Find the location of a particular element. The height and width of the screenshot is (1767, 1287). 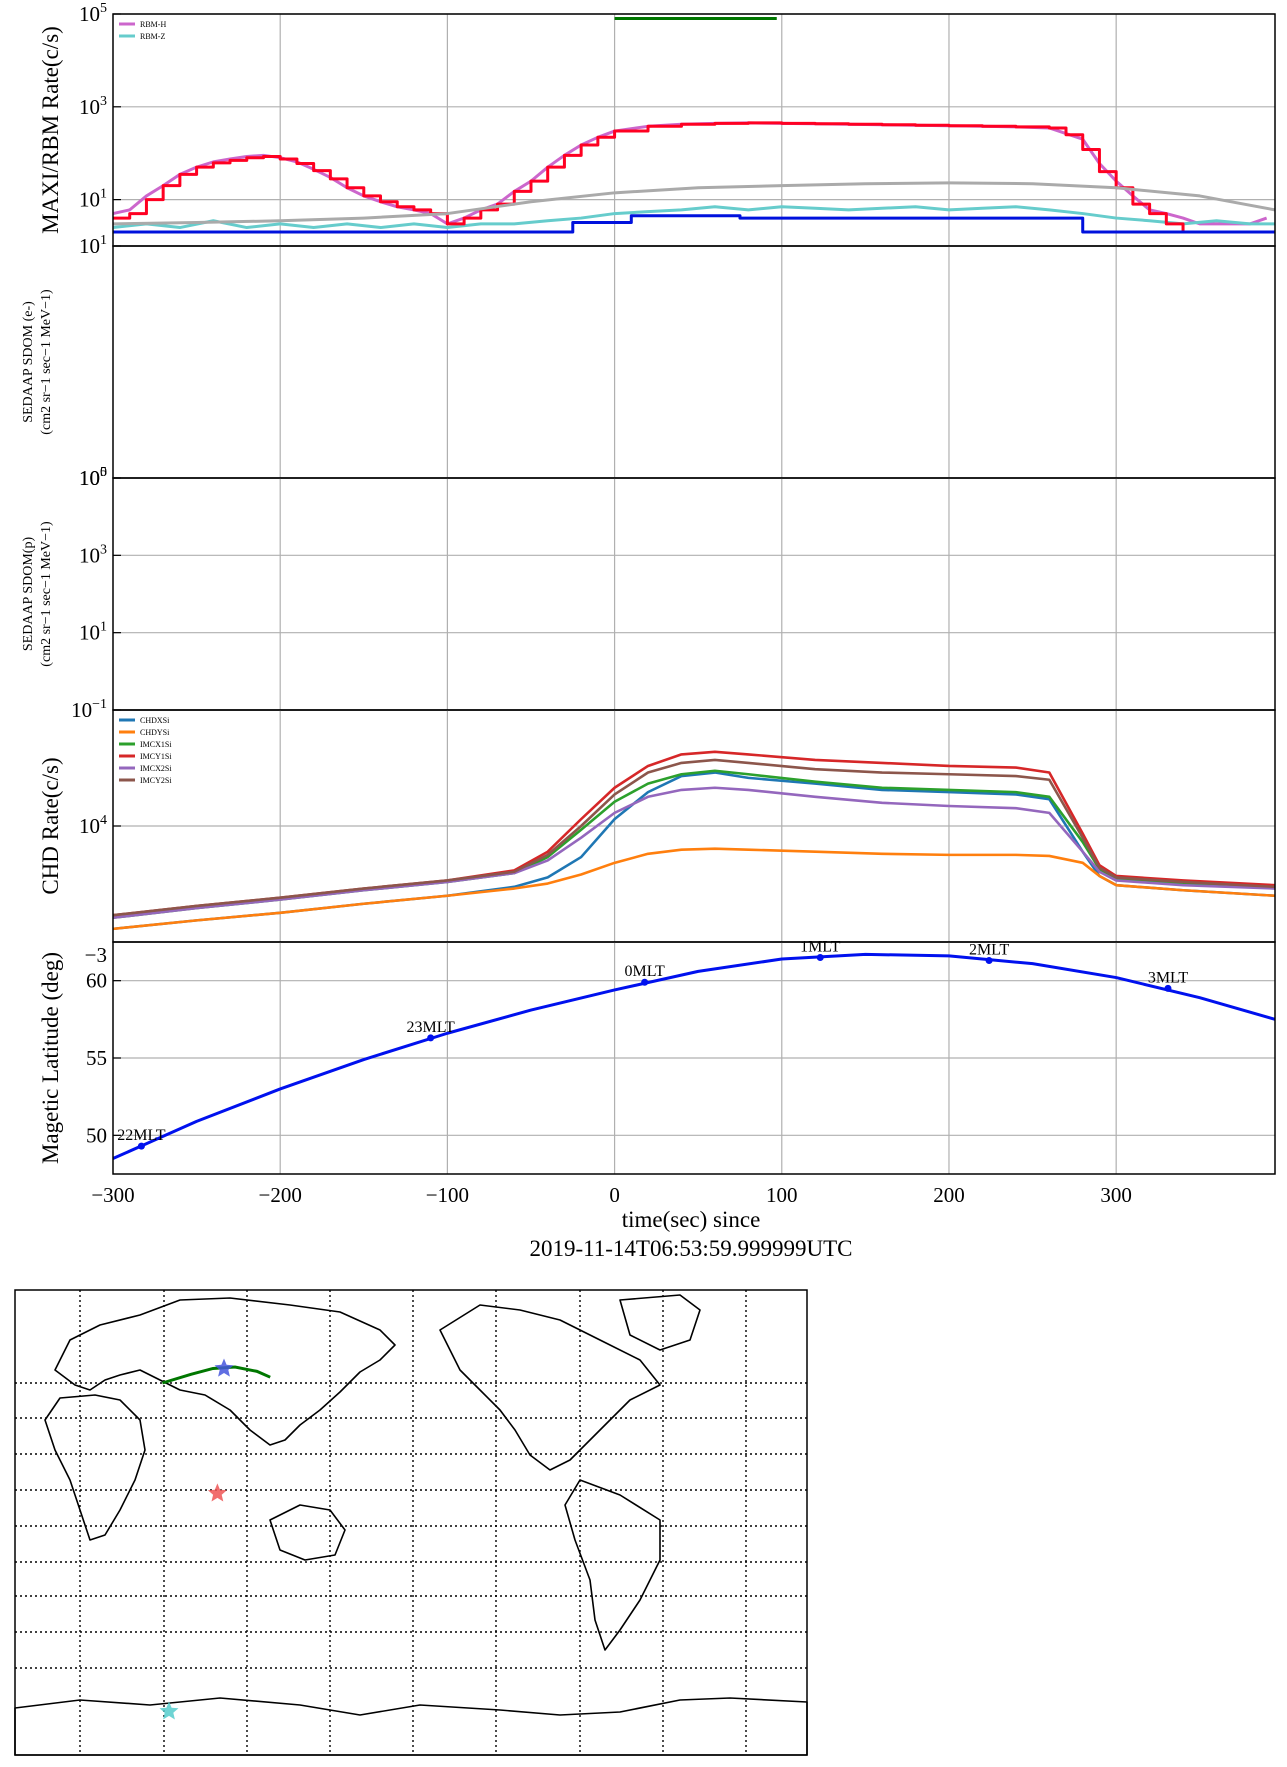

legend-label: IMCY1Si is located at coordinates (156, 756).